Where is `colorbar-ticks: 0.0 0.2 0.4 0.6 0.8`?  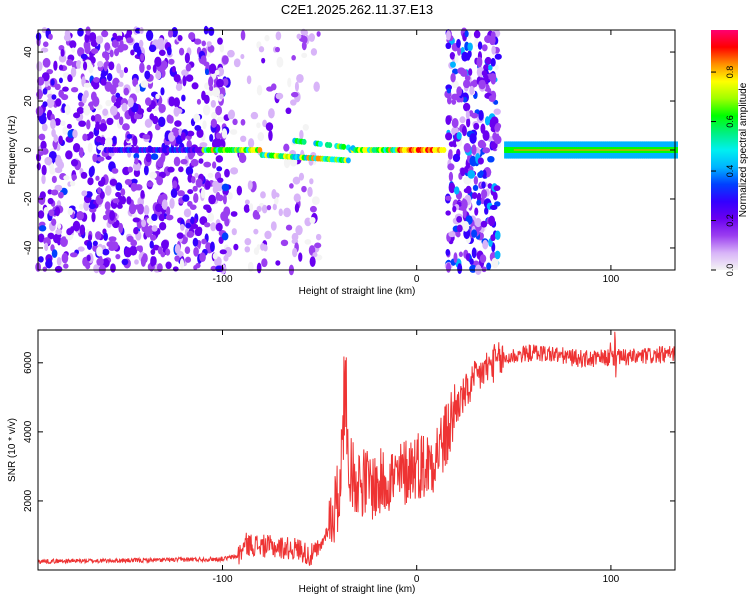
colorbar-ticks: 0.0 0.2 0.4 0.6 0.8 is located at coordinates (723, 171).